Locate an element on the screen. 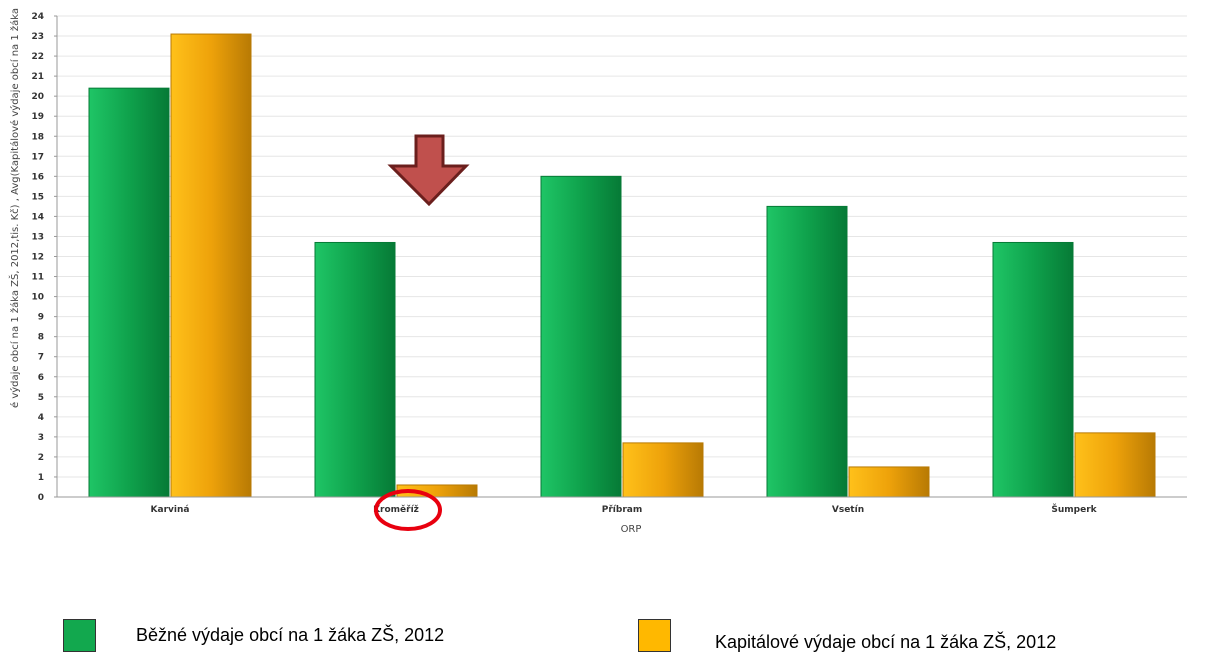 This screenshot has width=1209, height=654. y-tick-label: 4 is located at coordinates (41, 418).